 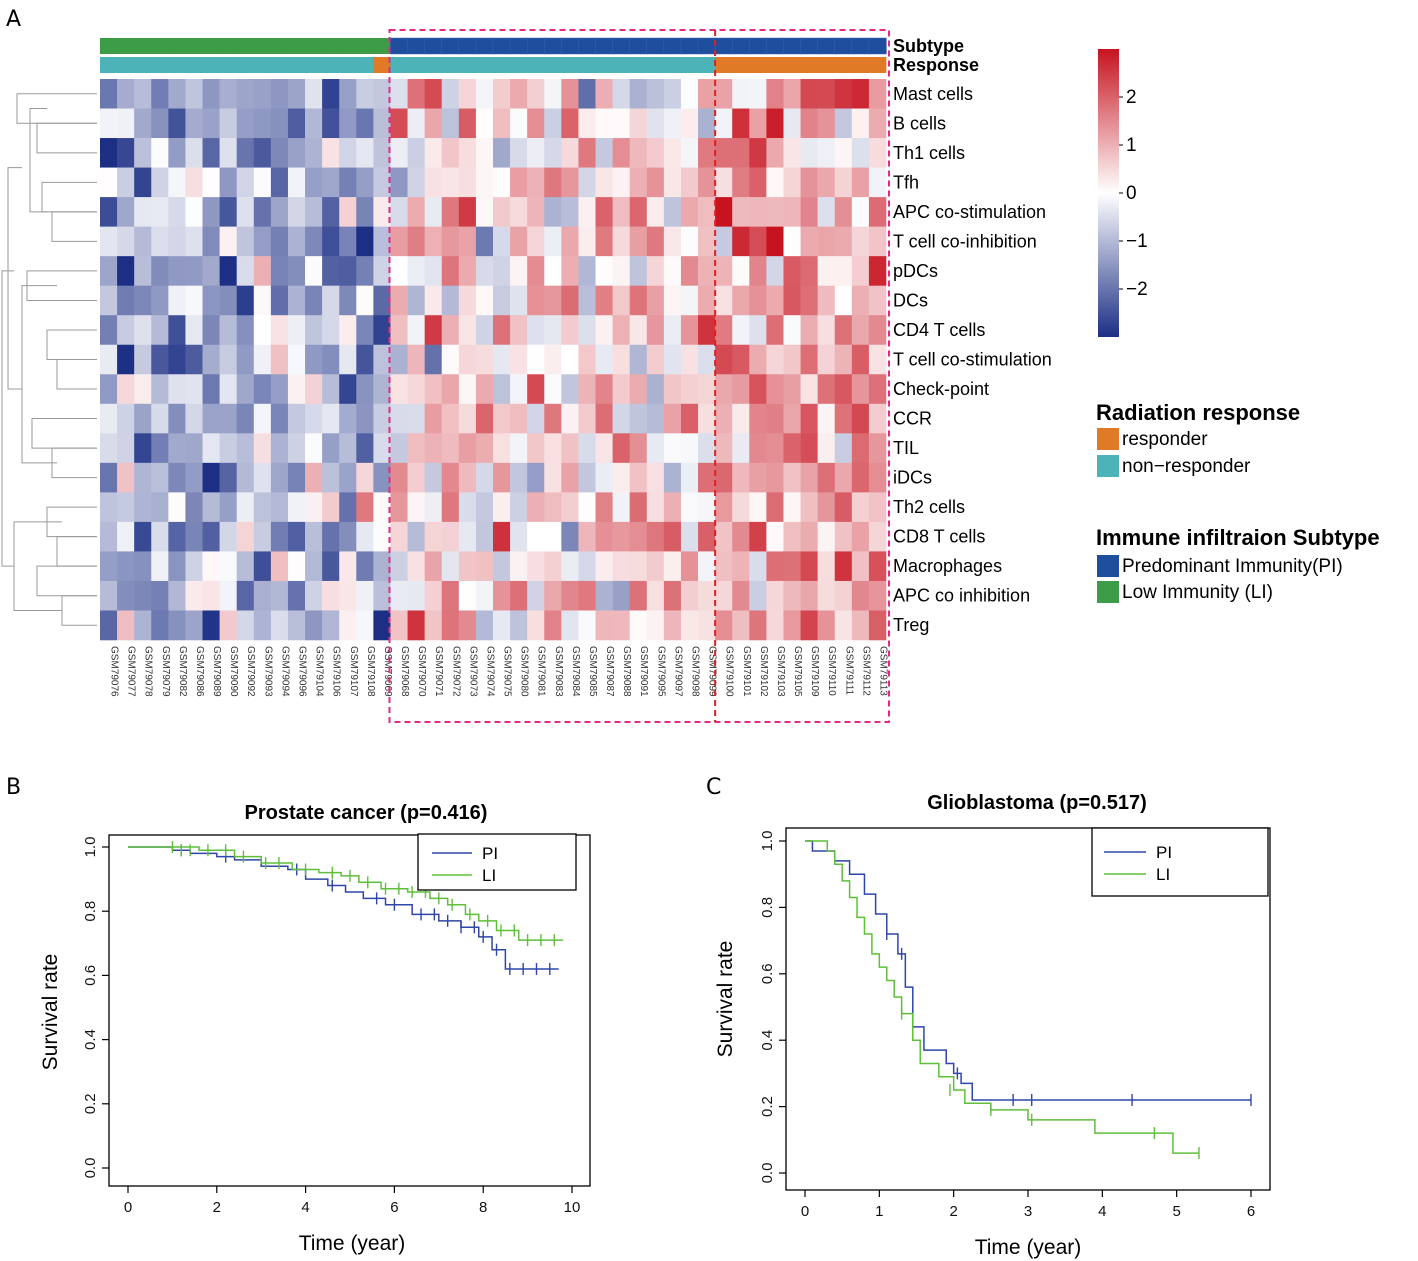 I want to click on column-label: GSM79090, so click(x=233, y=671).